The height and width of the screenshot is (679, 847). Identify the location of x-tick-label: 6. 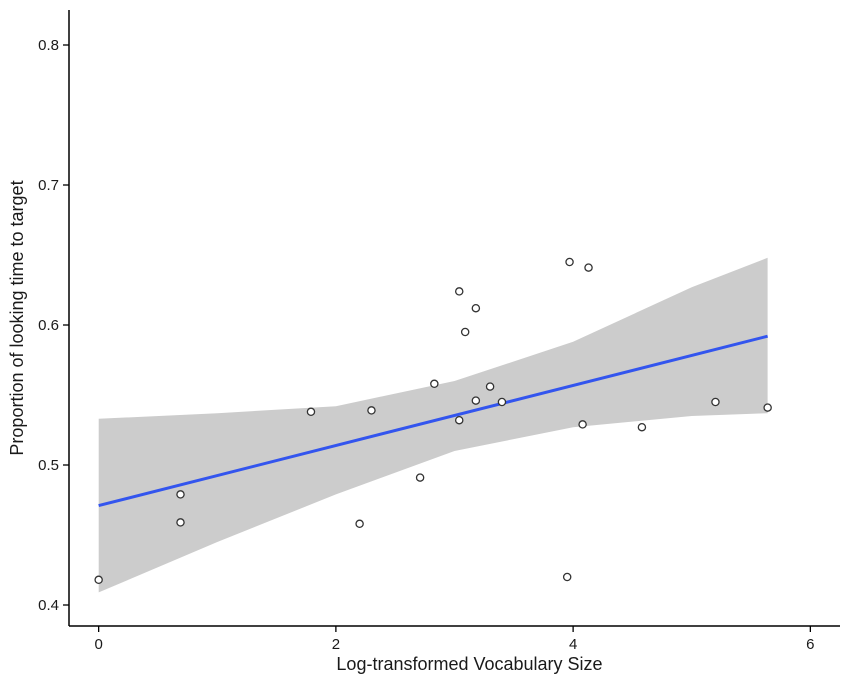
(810, 644).